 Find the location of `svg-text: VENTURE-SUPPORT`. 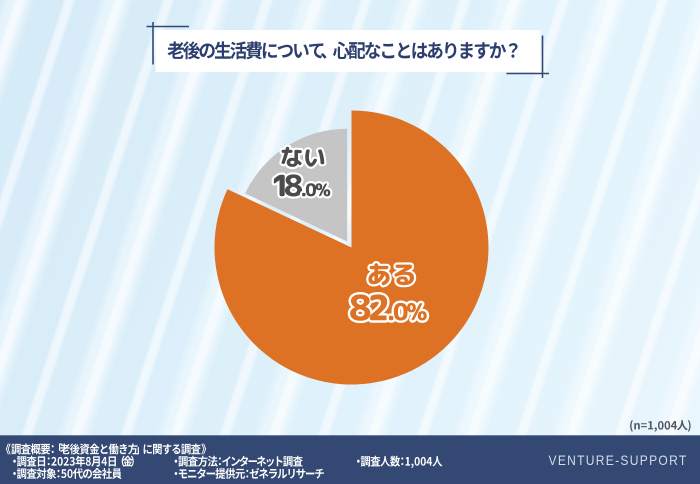

svg-text: VENTURE-SUPPORT is located at coordinates (618, 460).